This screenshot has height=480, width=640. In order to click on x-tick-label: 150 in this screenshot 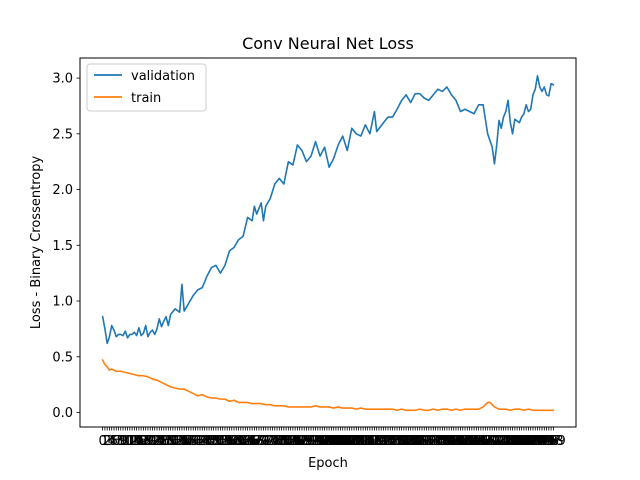, I will do `click(442, 441)`.